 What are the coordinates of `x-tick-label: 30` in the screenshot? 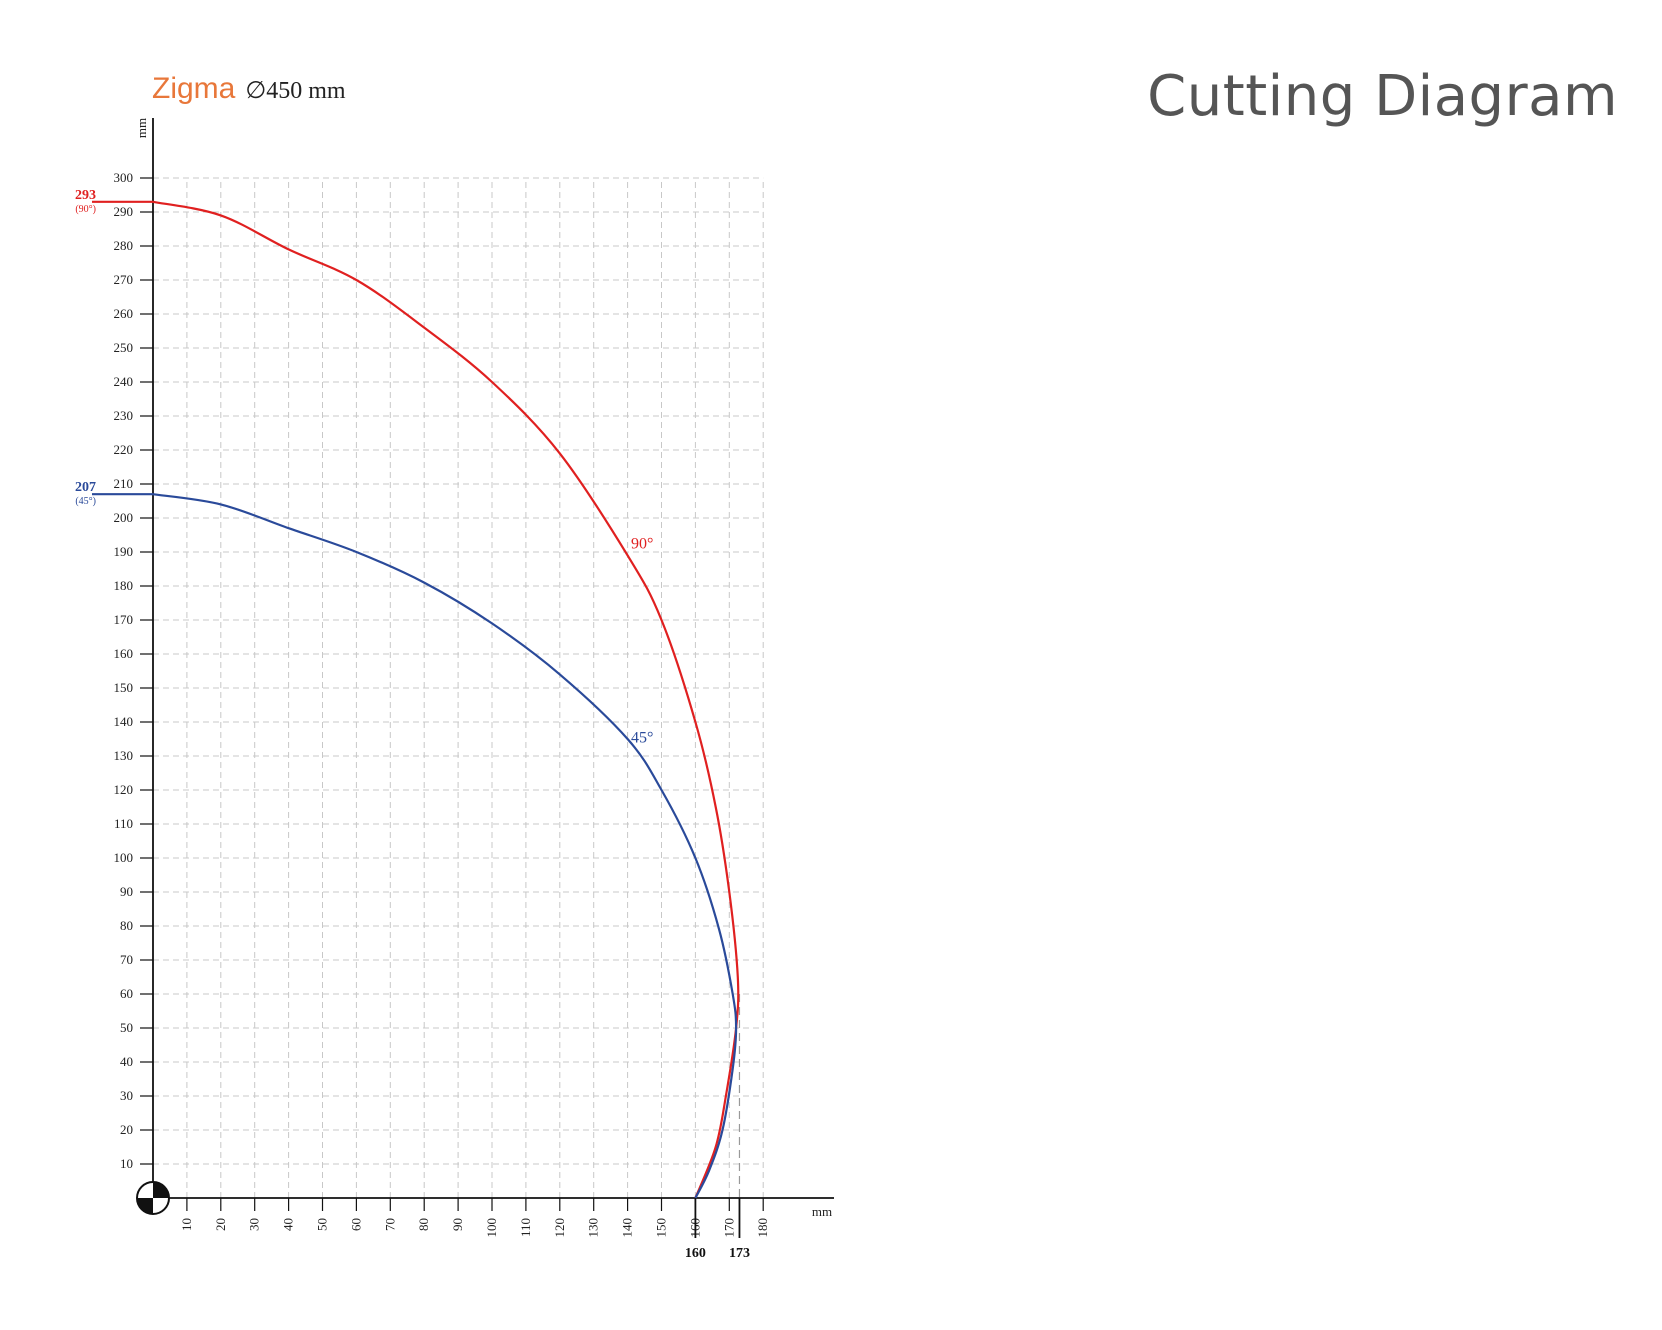 It's located at (254, 1224).